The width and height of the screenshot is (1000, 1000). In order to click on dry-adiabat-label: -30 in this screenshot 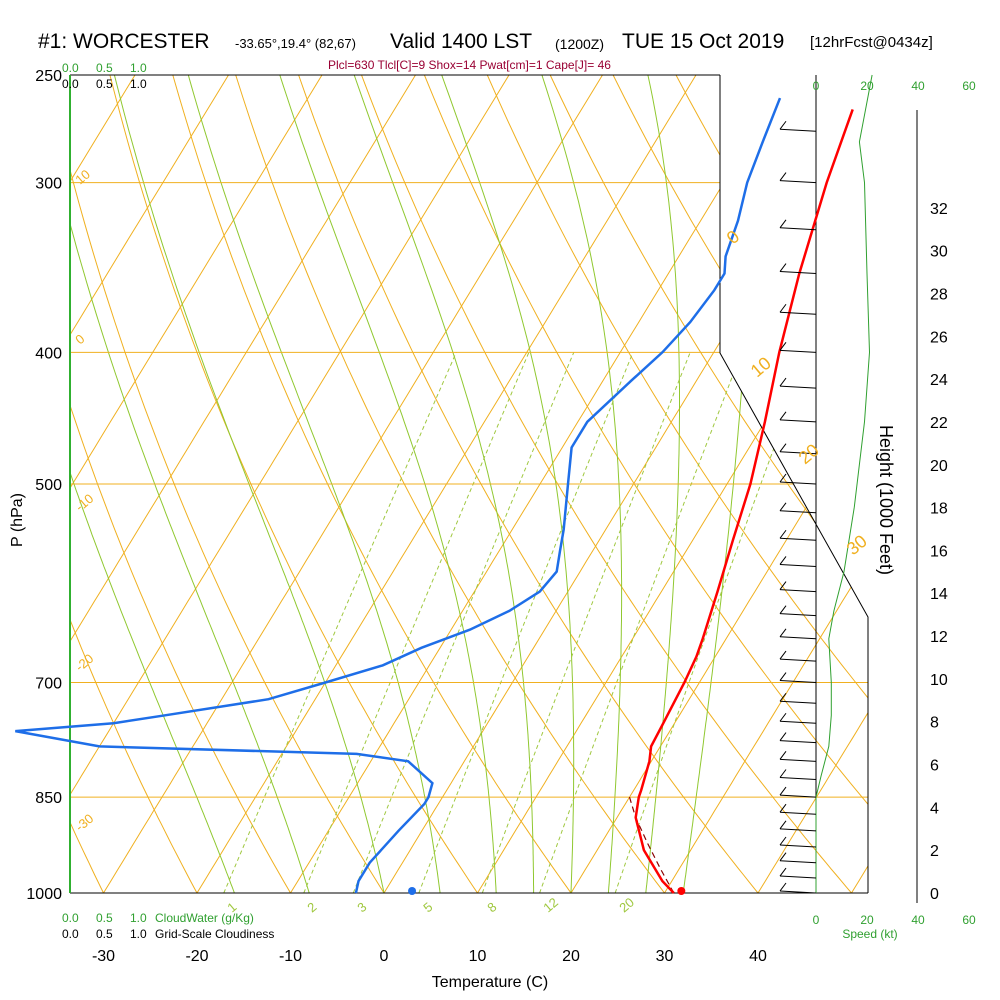, I will do `click(84, 823)`.